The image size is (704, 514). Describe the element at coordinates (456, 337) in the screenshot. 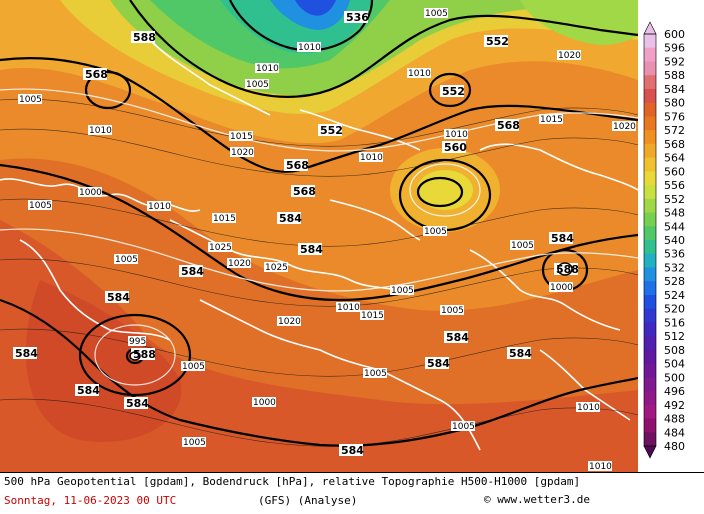

I see `label-geo-584-j: 584` at that location.